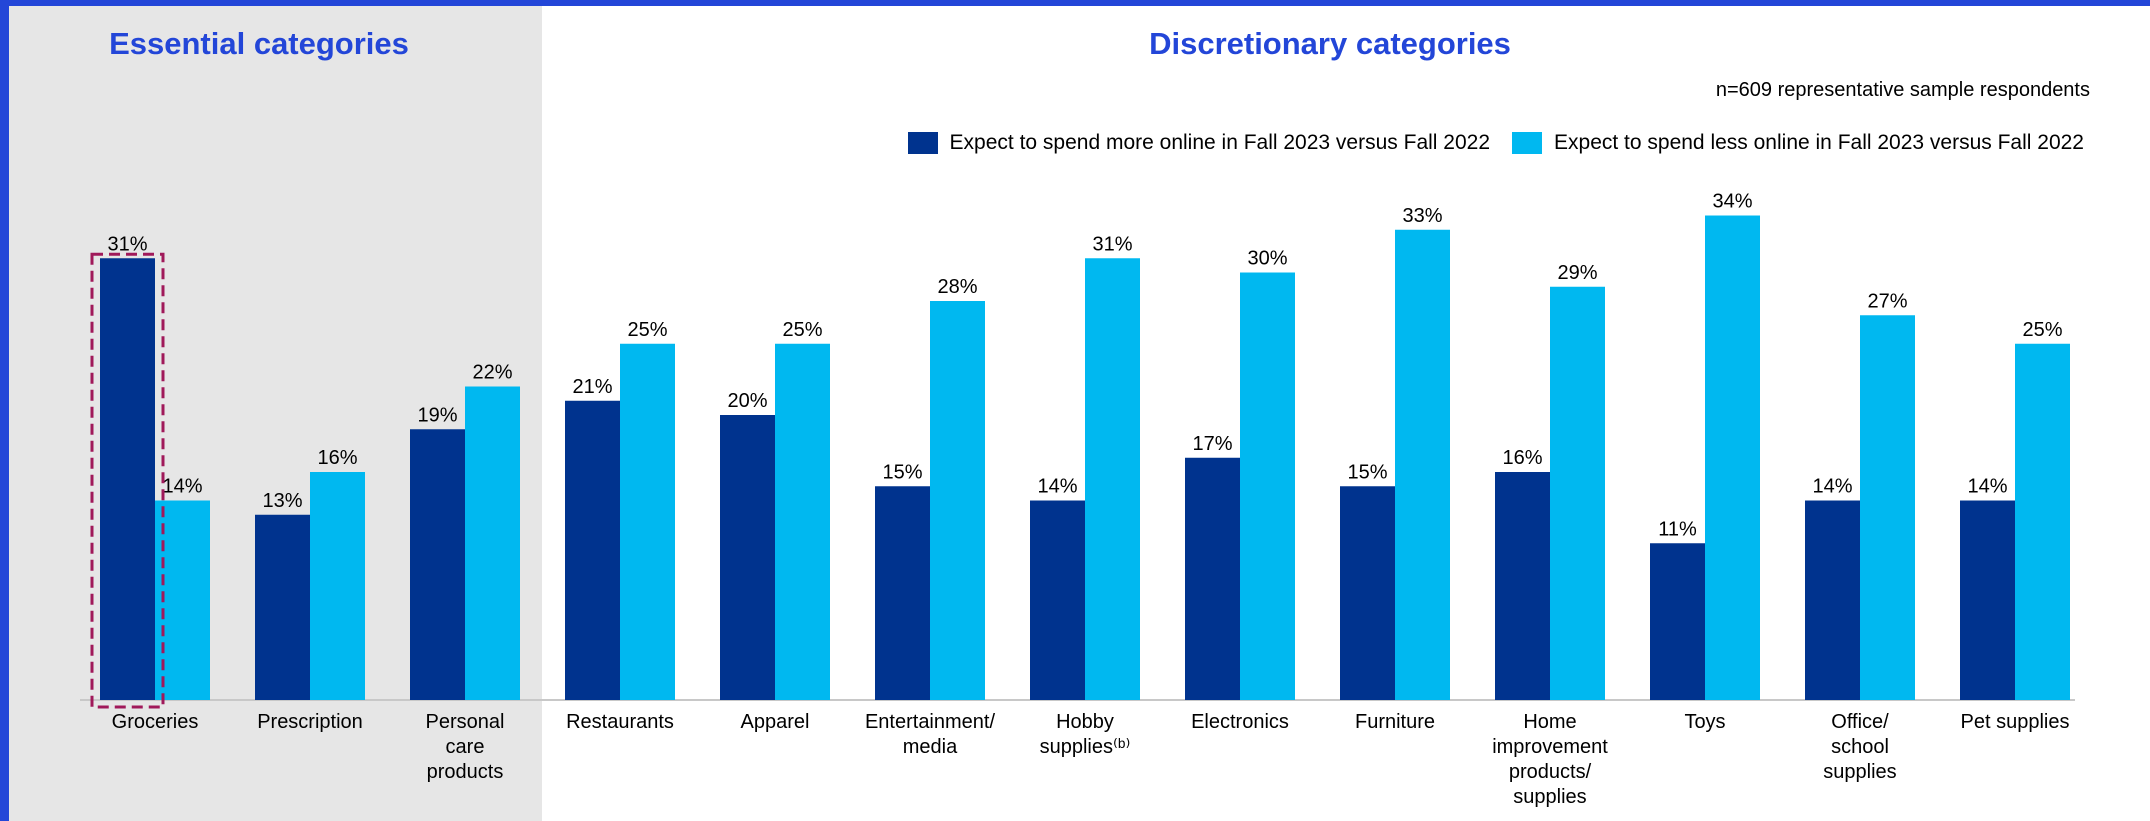  Describe the element at coordinates (1832, 487) in the screenshot. I see `value-label-more-11: 14%` at that location.